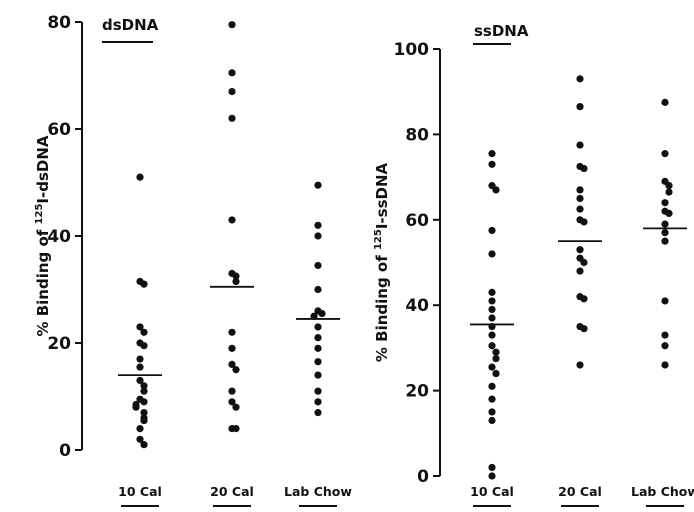 The width and height of the screenshot is (694, 512). What do you see at coordinates (130, 25) in the screenshot?
I see `panel-title: dsDNA` at bounding box center [130, 25].